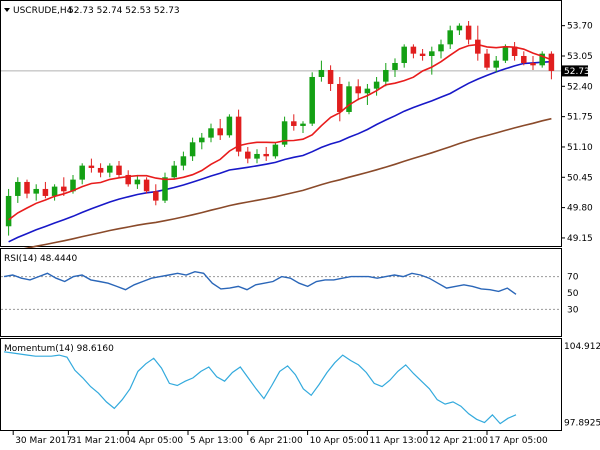 The height and width of the screenshot is (450, 600). I want to click on time-tick-label: 5 Apr 13:00, so click(216, 441).